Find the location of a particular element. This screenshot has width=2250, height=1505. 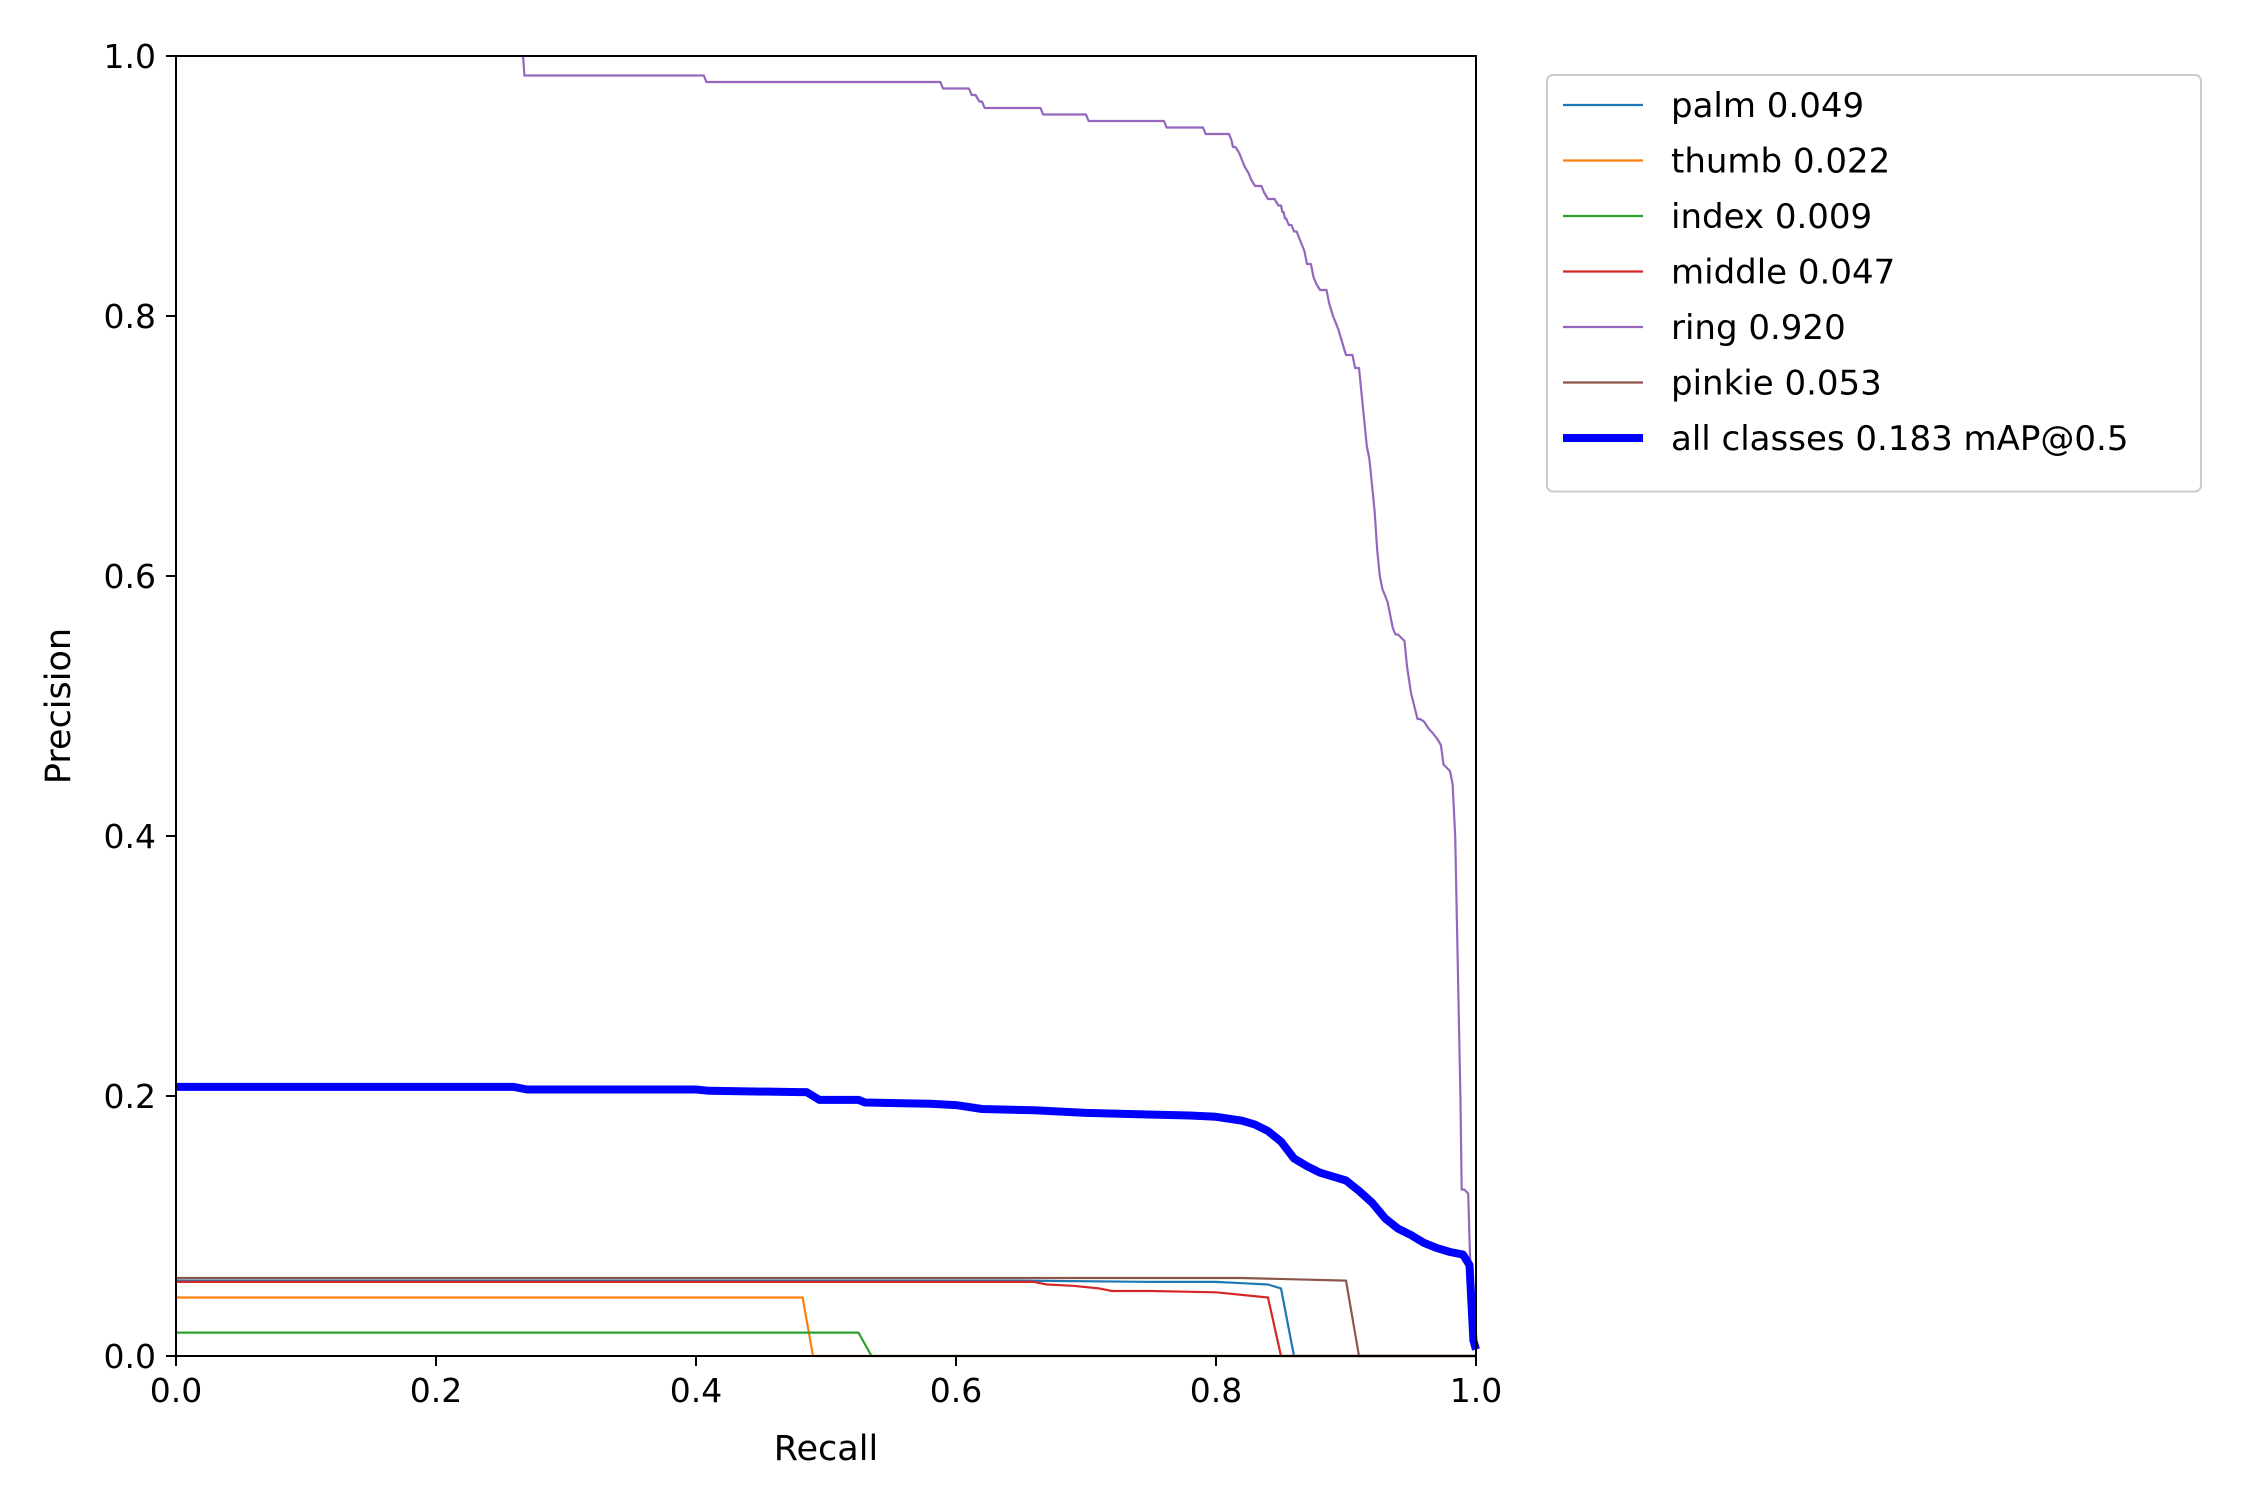

legend-label: index 0.009 is located at coordinates (1771, 217).